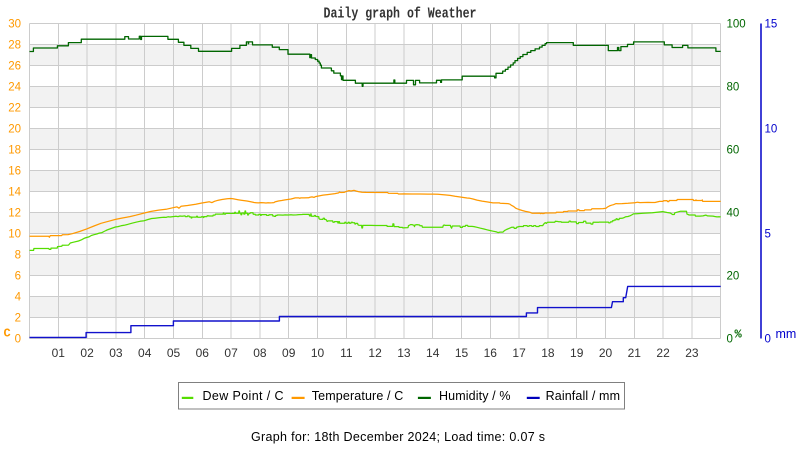 The image size is (800, 450). What do you see at coordinates (736, 25) in the screenshot?
I see `svg-text: 100` at bounding box center [736, 25].